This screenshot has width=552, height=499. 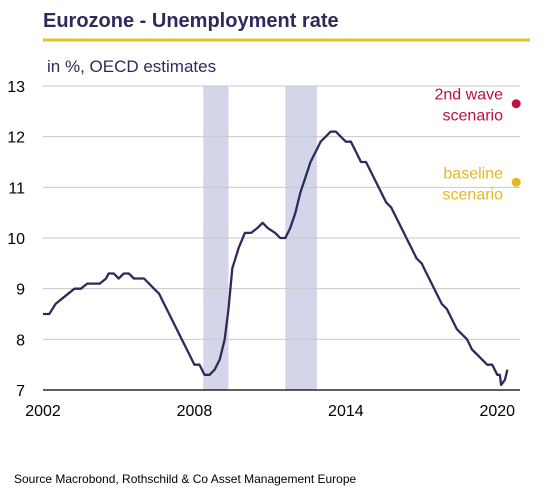 What do you see at coordinates (20, 391) in the screenshot?
I see `y-tick-label: 7` at bounding box center [20, 391].